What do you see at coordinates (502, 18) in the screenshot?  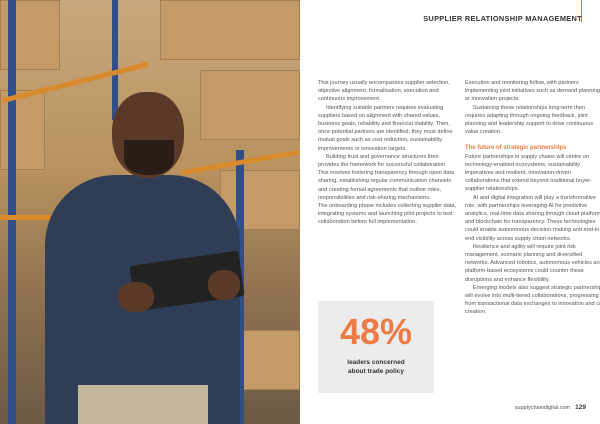 I see `section-header: SUPPLIER RELATIONSHIP MANAGEMENT` at bounding box center [502, 18].